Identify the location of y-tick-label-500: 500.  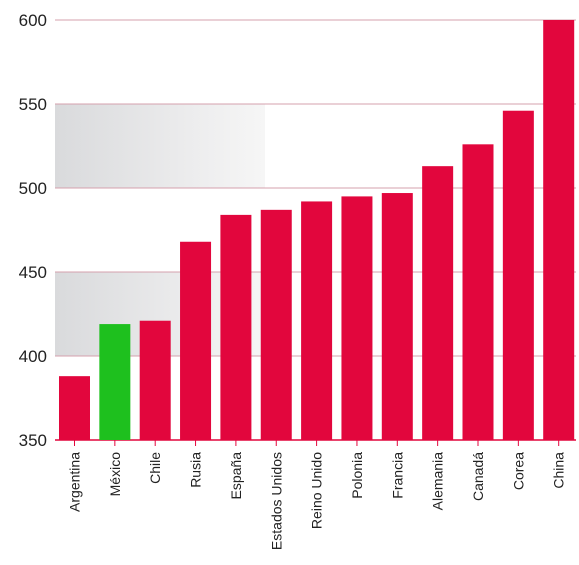
(33, 188).